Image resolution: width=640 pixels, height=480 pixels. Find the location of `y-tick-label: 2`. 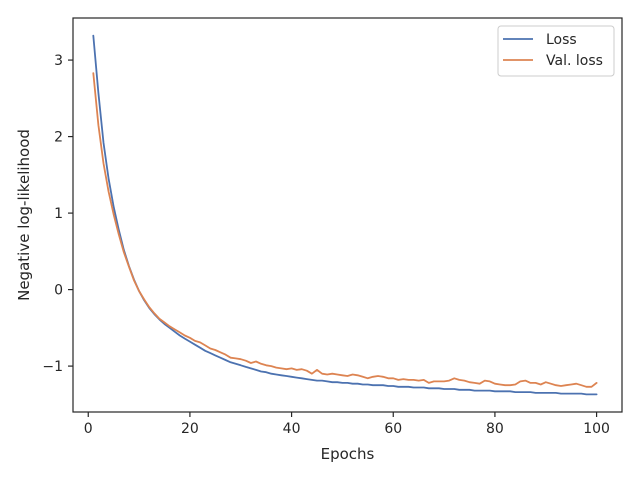

y-tick-label: 2 is located at coordinates (58, 138).